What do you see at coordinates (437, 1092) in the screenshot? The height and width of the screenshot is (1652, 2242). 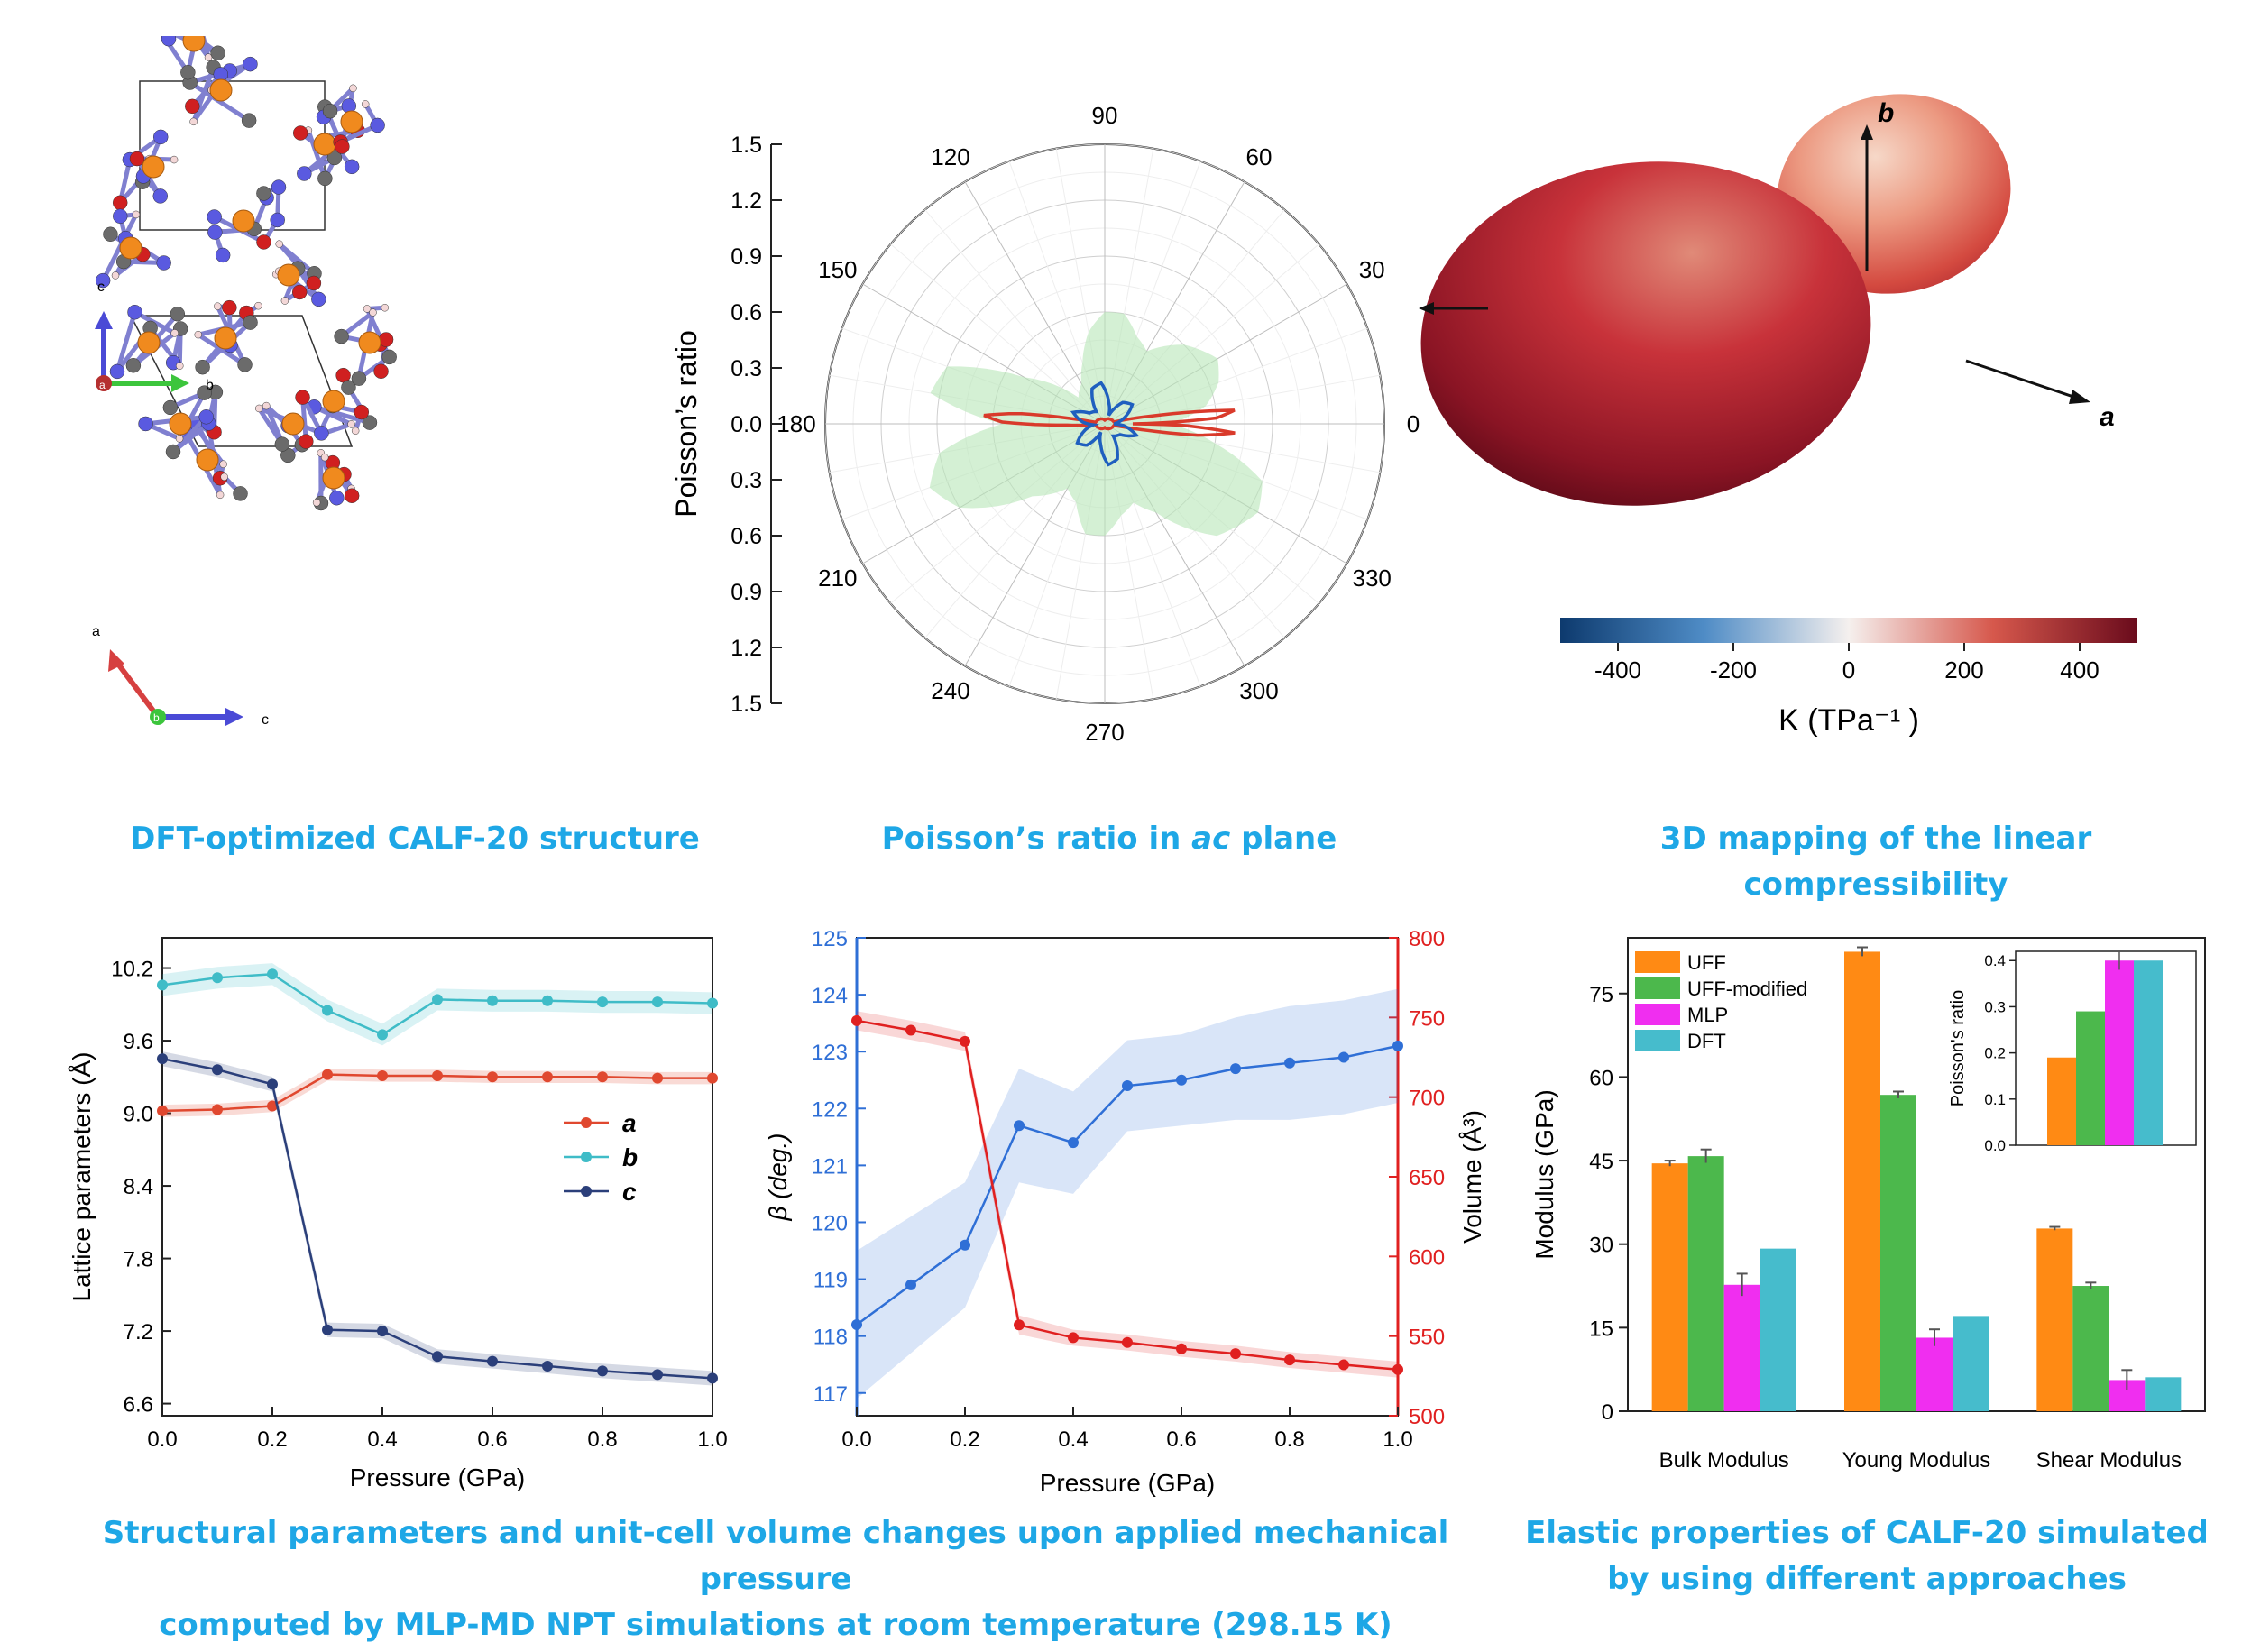 I see `band-a` at bounding box center [437, 1092].